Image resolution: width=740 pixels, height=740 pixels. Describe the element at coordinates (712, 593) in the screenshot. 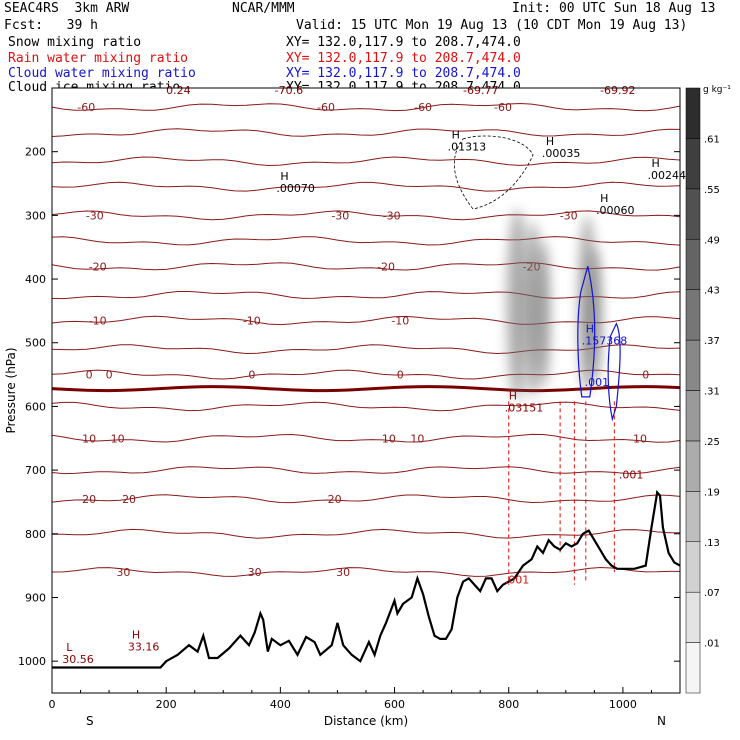

I see `colorbar-label: .07` at that location.